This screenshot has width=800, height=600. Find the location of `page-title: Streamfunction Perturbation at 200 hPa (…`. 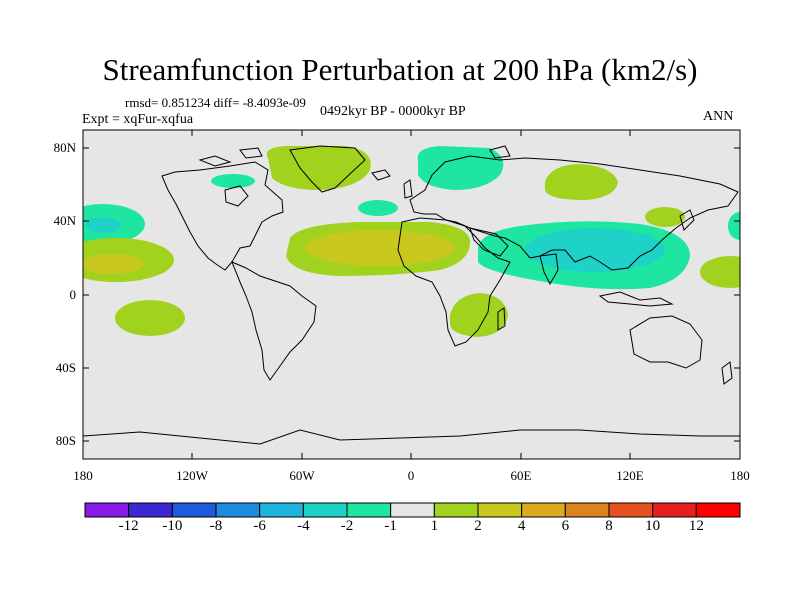

page-title: Streamfunction Perturbation at 200 hPa (… is located at coordinates (400, 69).